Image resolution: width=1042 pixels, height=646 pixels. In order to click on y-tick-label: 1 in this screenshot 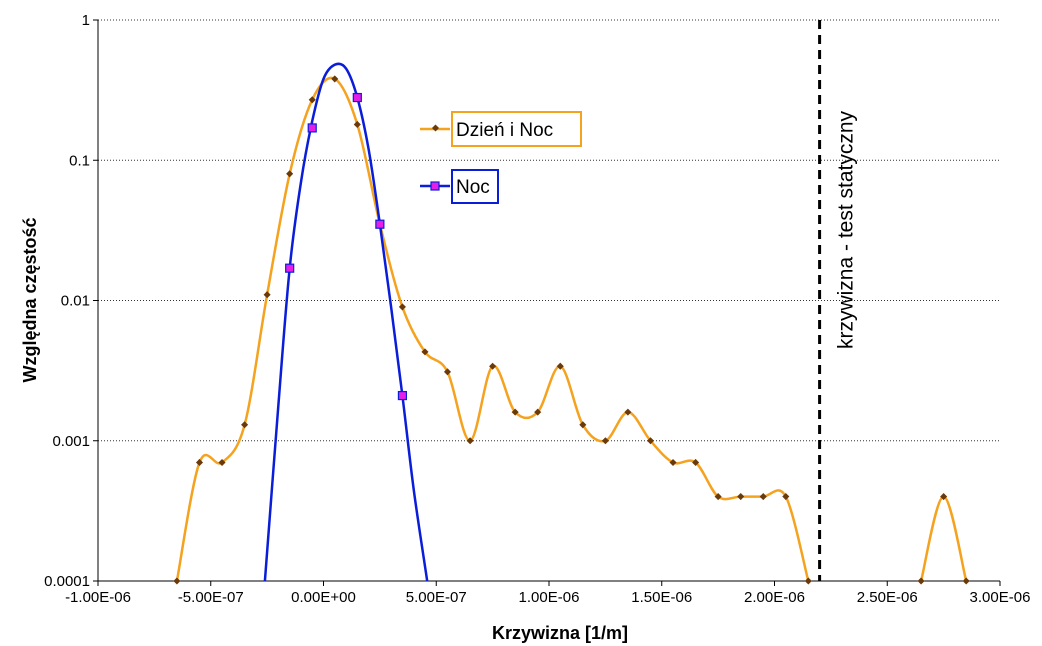, I will do `click(86, 20)`.